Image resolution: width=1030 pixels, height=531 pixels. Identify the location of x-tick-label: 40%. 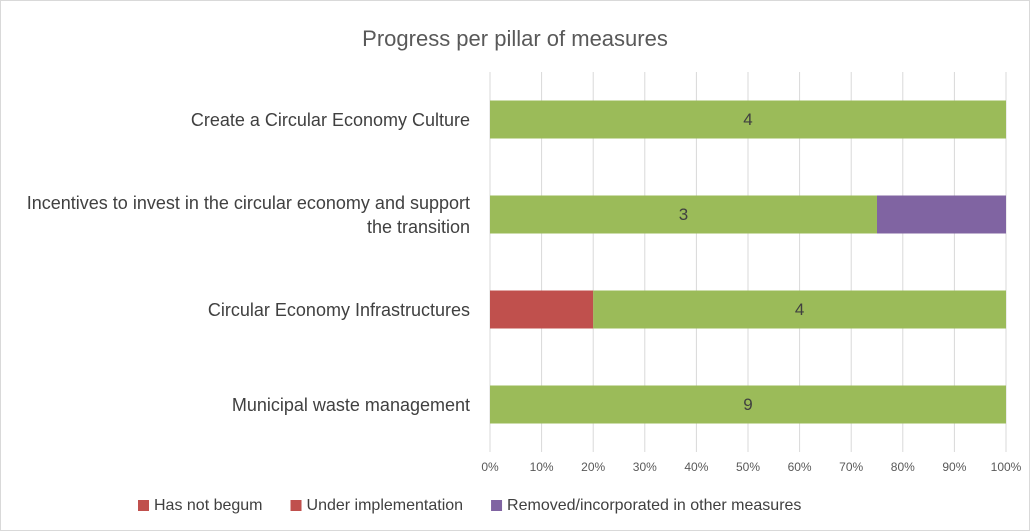
(696, 467).